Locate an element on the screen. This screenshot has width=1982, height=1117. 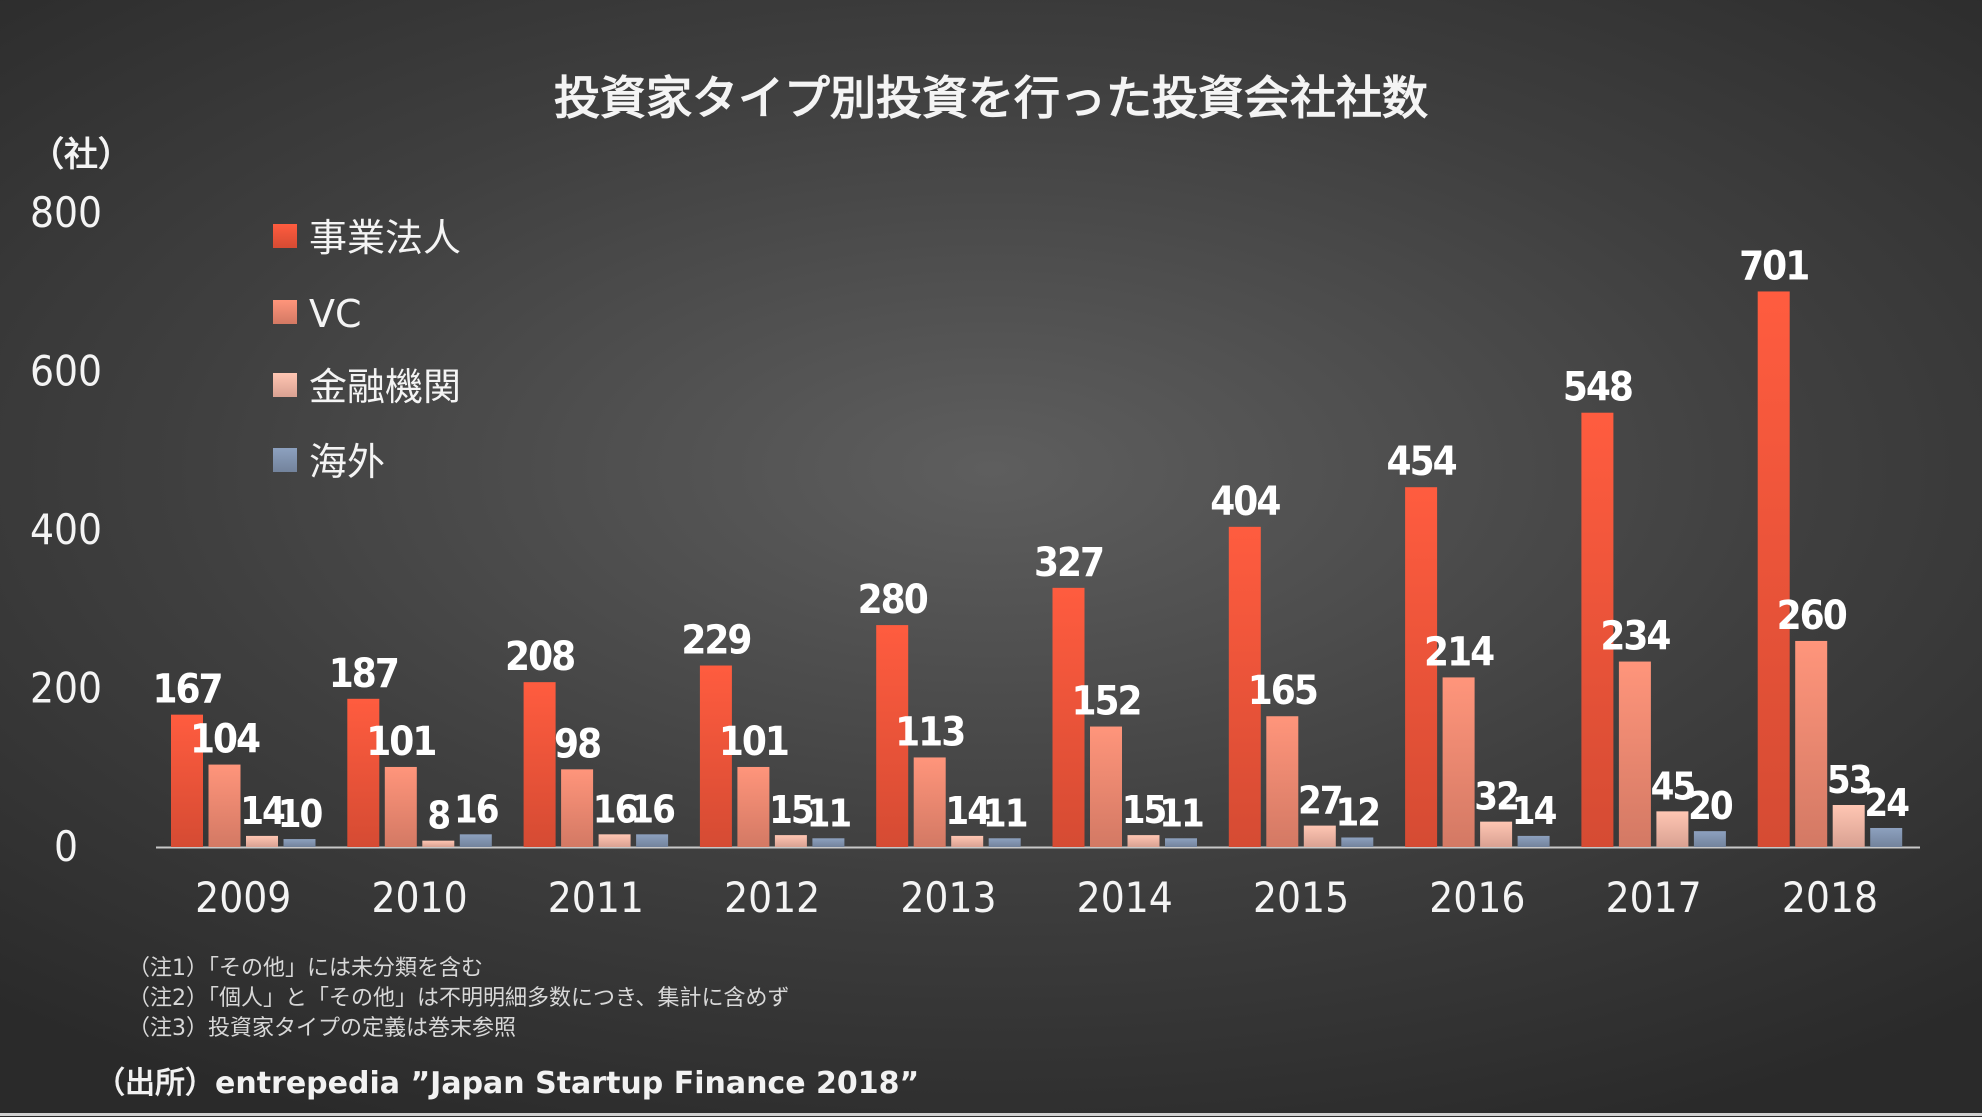
legend-item: VC is located at coordinates (317, 314).